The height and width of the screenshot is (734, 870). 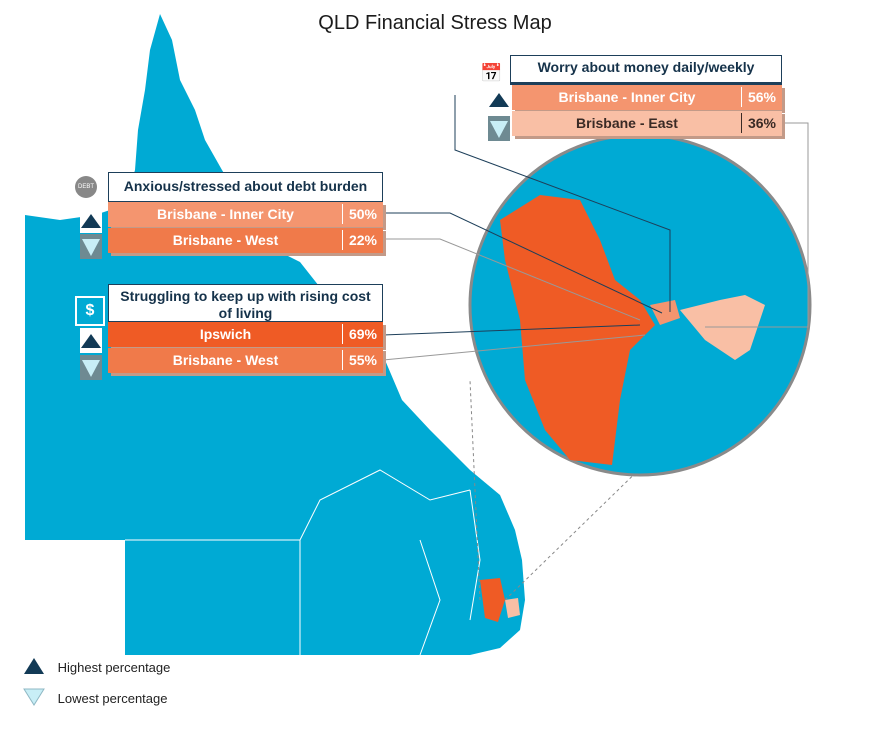 I want to click on table-row: Brisbane - East 36%, so click(x=647, y=123).